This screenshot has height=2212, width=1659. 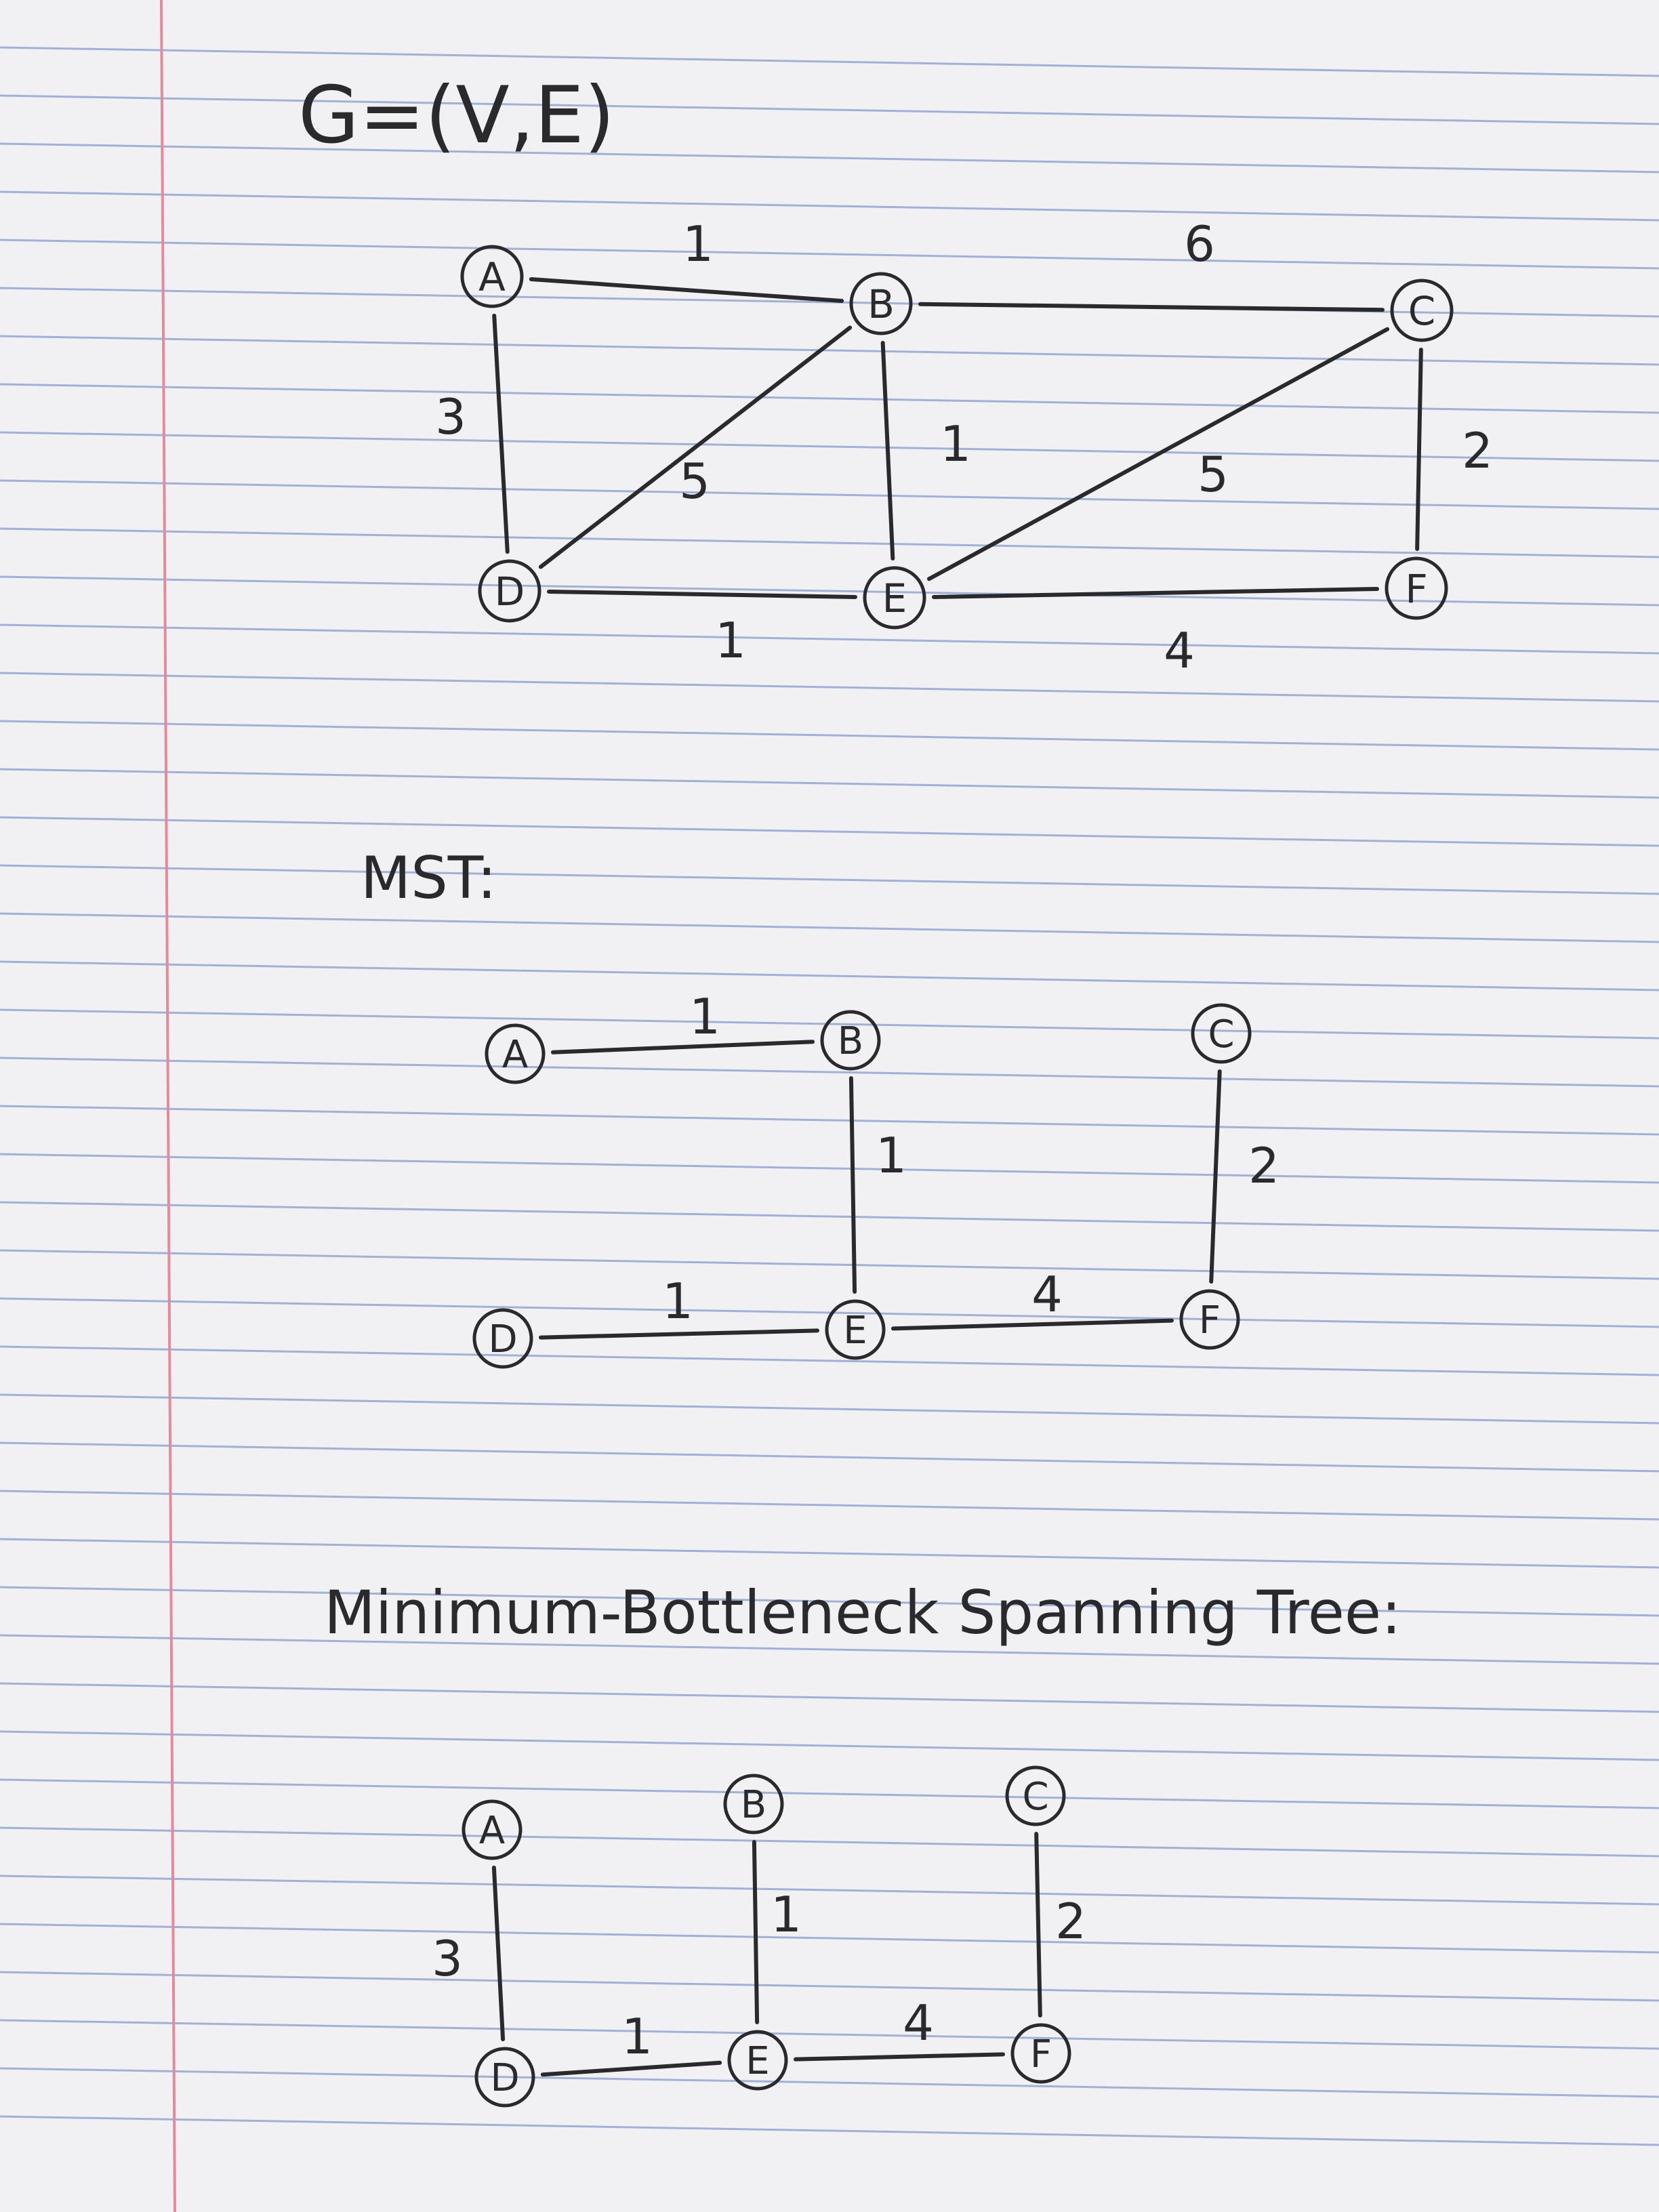 I want to click on edge-weight-label: 5, so click(x=694, y=482).